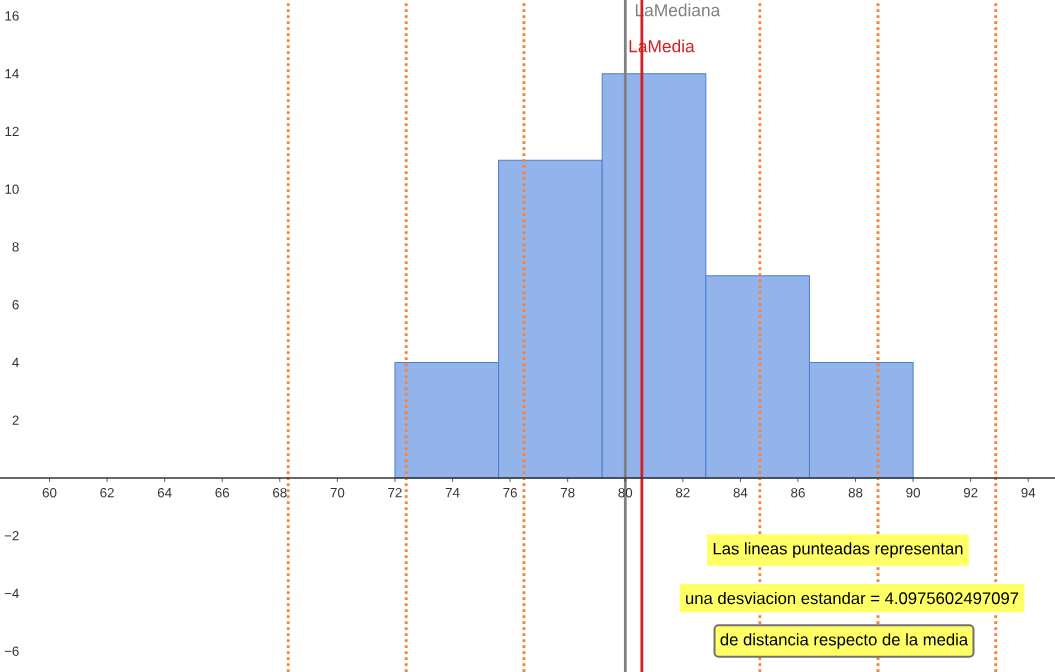 This screenshot has height=672, width=1055. What do you see at coordinates (798, 492) in the screenshot?
I see `x-tick-label: 86` at bounding box center [798, 492].